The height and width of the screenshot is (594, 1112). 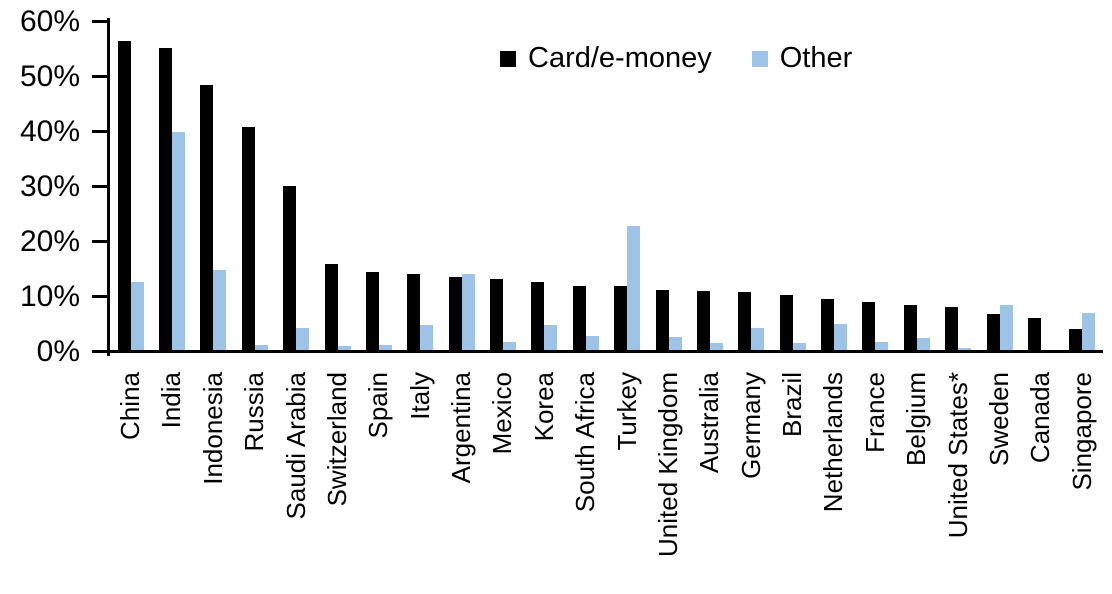 I want to click on y-axis-tick-label: 20%, so click(x=49, y=241).